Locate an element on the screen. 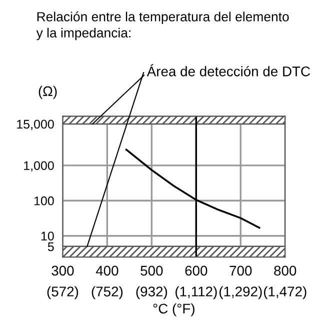 The width and height of the screenshot is (330, 330). x2-tick-label: (932) is located at coordinates (152, 293).